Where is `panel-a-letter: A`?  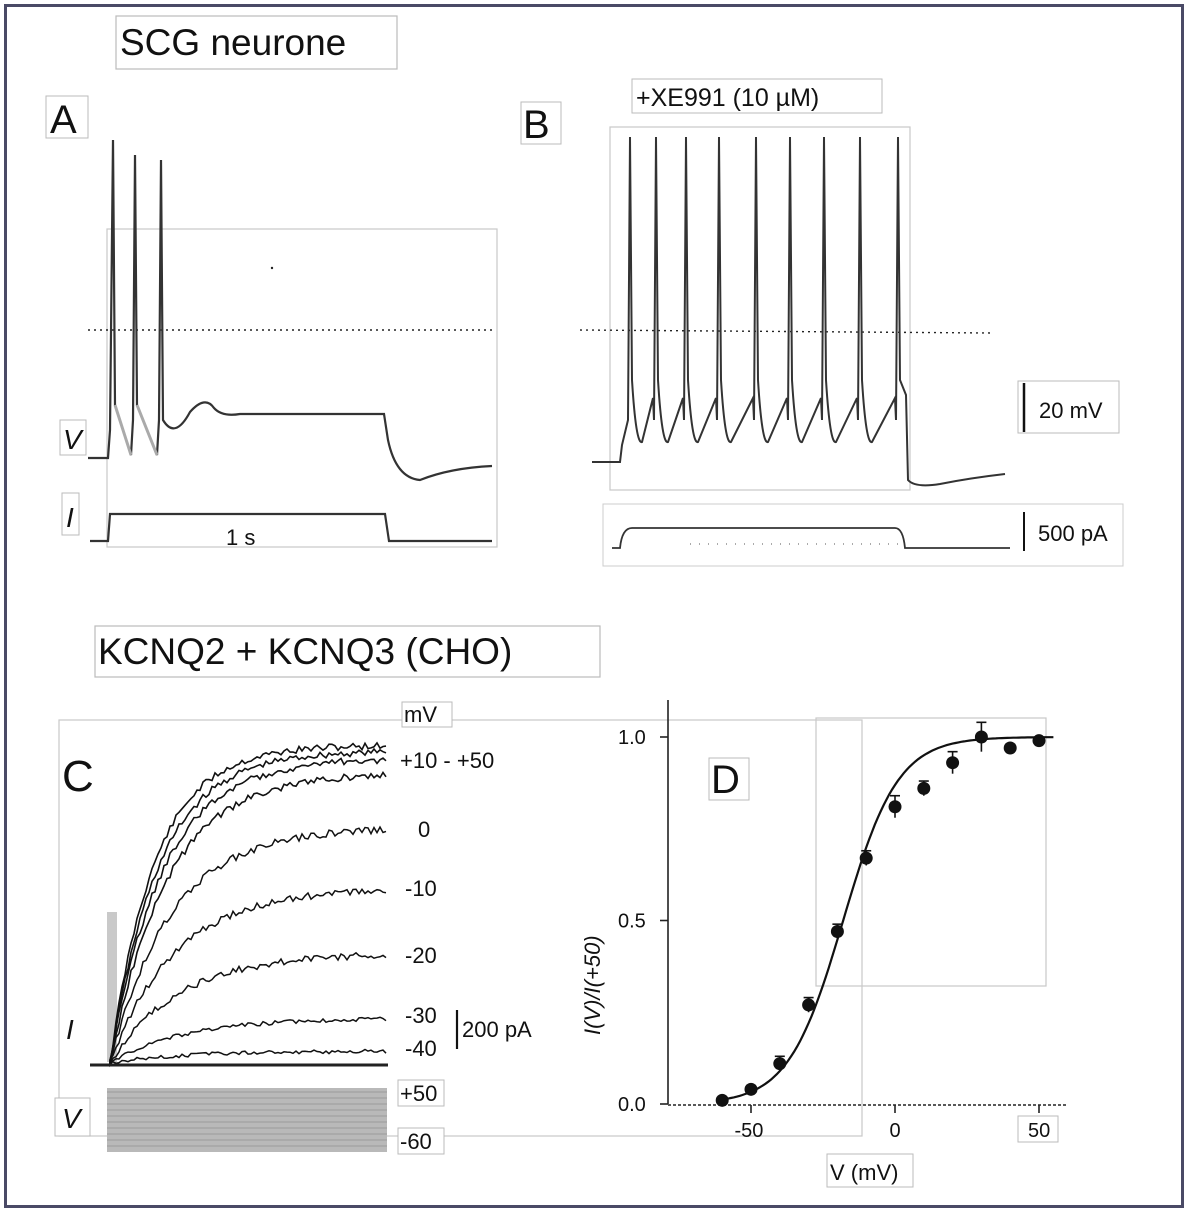
panel-a-letter: A is located at coordinates (63, 120).